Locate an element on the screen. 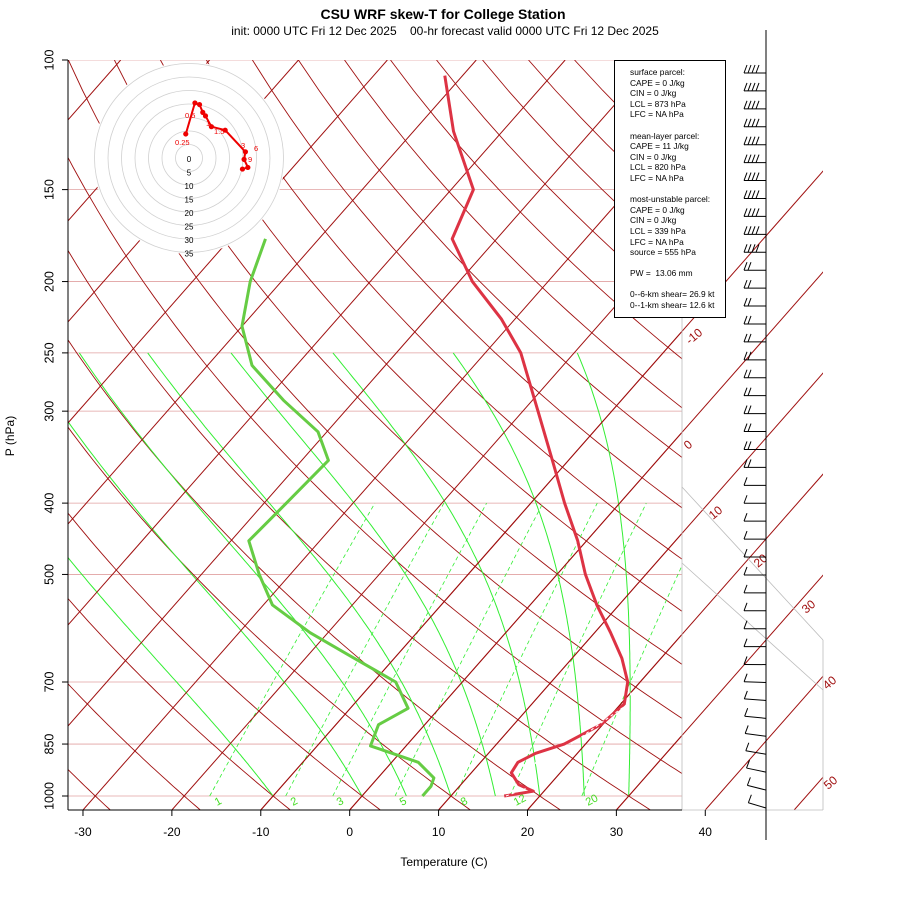  y-axis-title: P (hPa) is located at coordinates (10, 436).